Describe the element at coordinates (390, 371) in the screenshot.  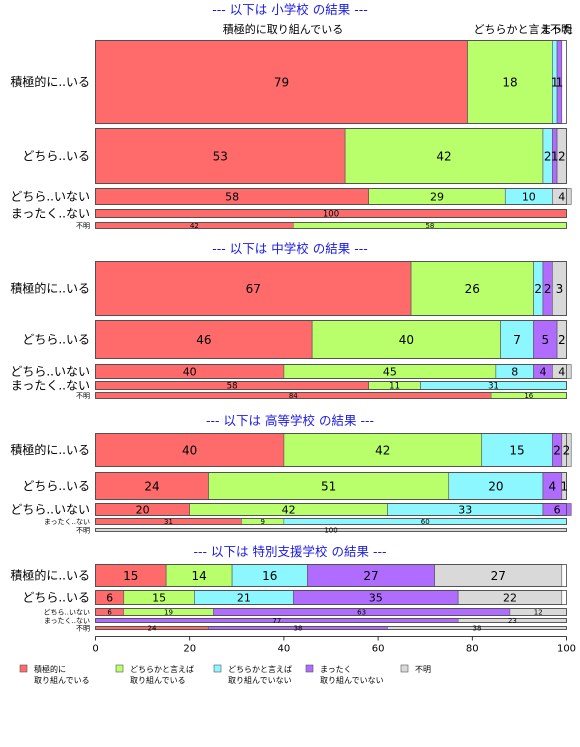
I see `segment-value-label: 45` at that location.